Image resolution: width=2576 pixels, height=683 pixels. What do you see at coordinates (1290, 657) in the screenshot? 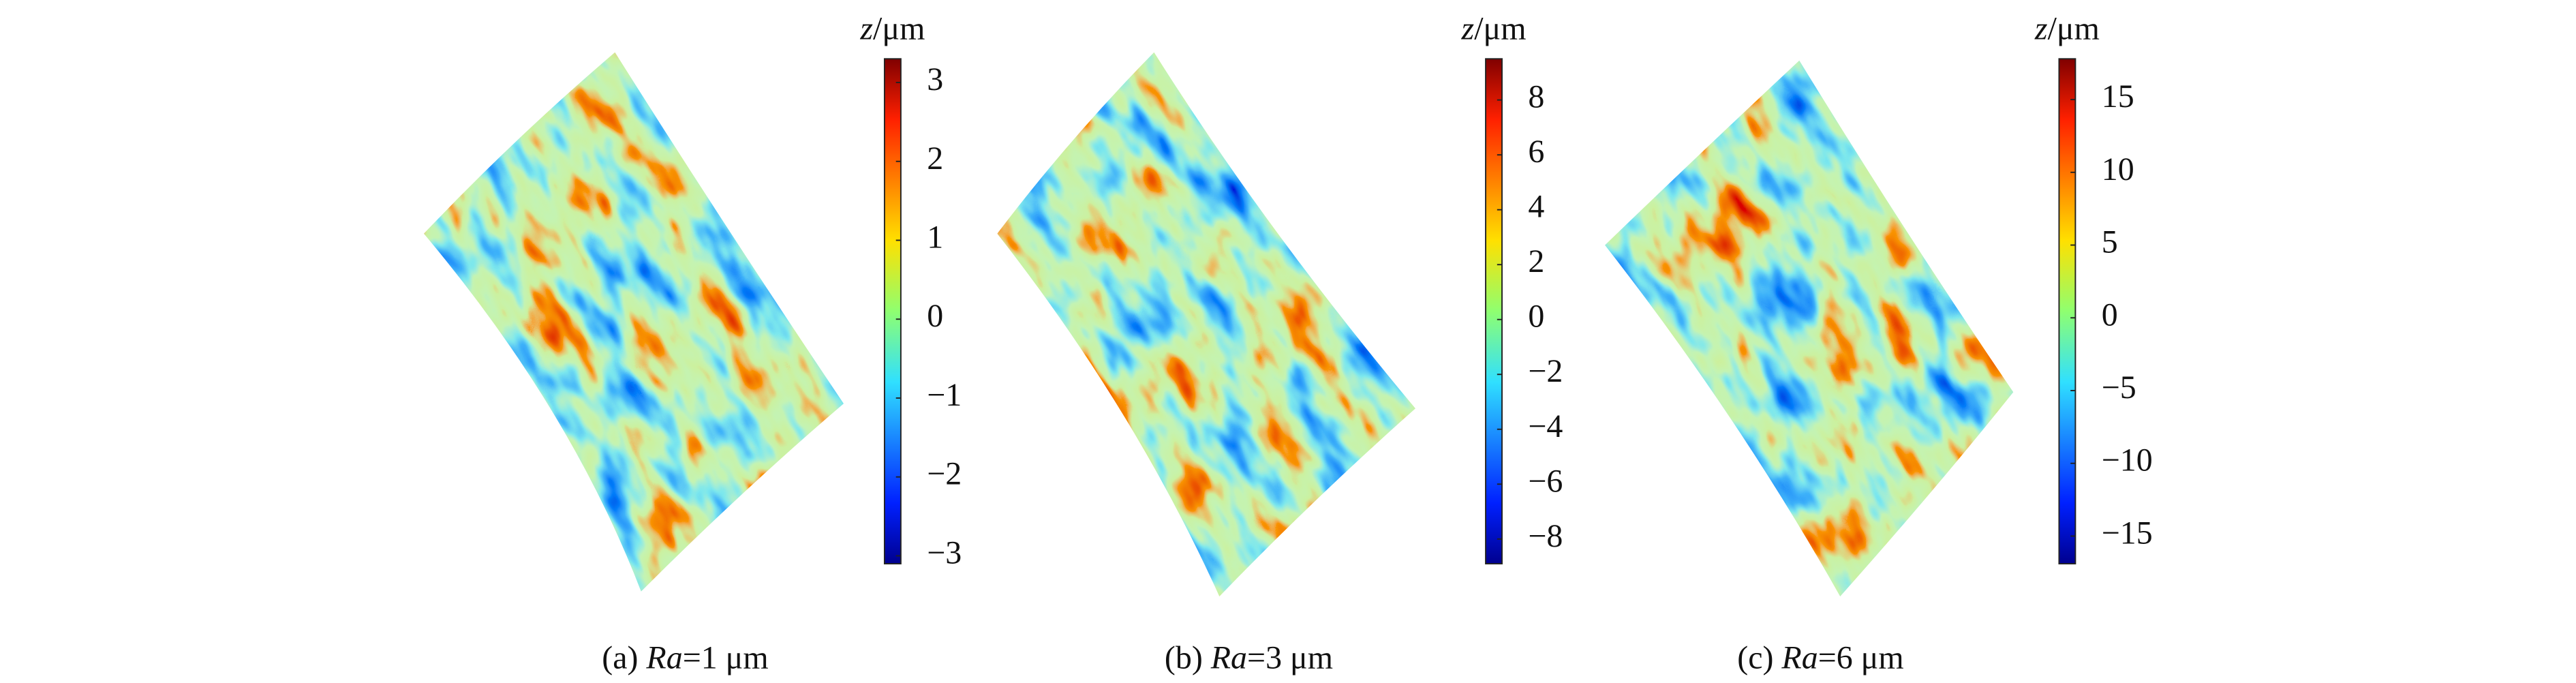
I see `caption-value: =3 μm` at bounding box center [1290, 657].